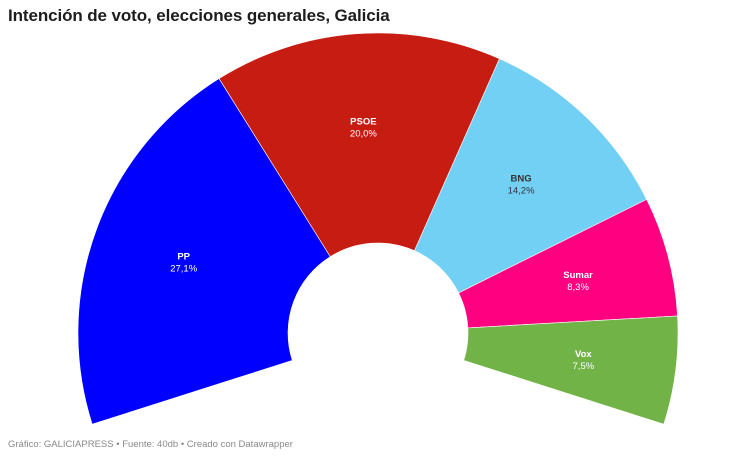 The height and width of the screenshot is (458, 756). Describe the element at coordinates (521, 178) in the screenshot. I see `segment-label-name: BNG` at that location.